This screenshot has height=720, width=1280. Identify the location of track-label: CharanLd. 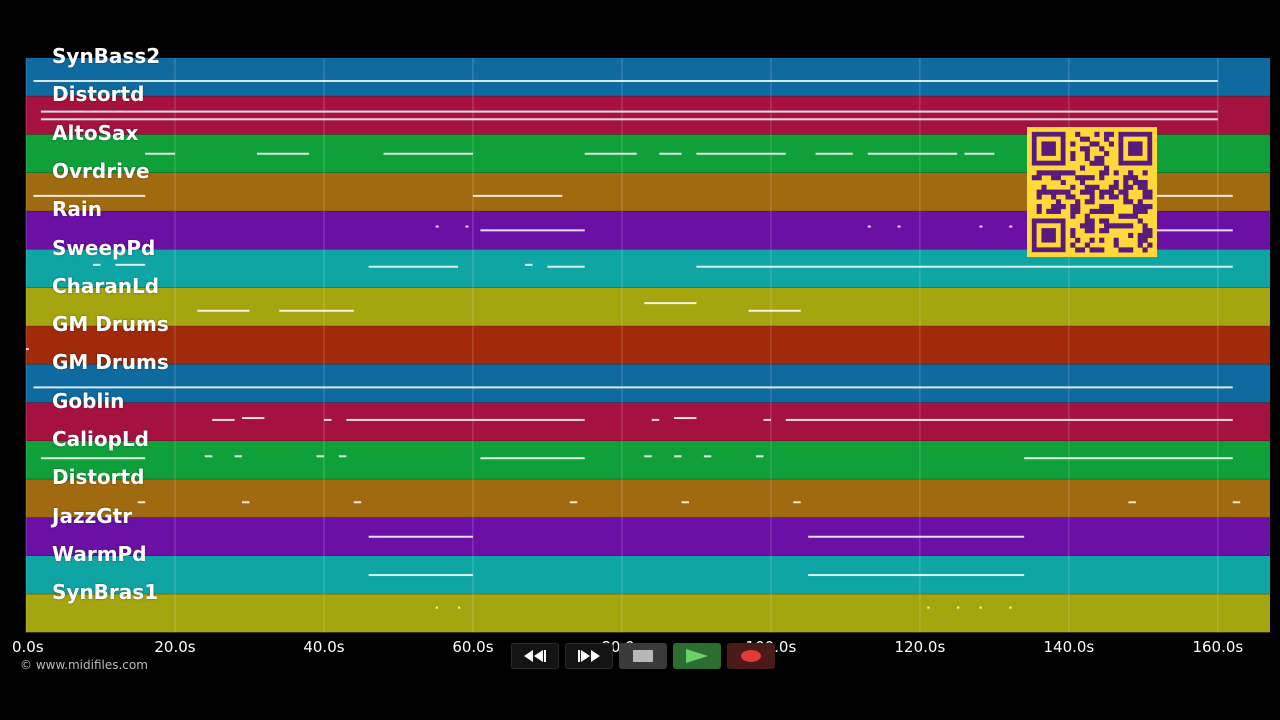
(106, 285).